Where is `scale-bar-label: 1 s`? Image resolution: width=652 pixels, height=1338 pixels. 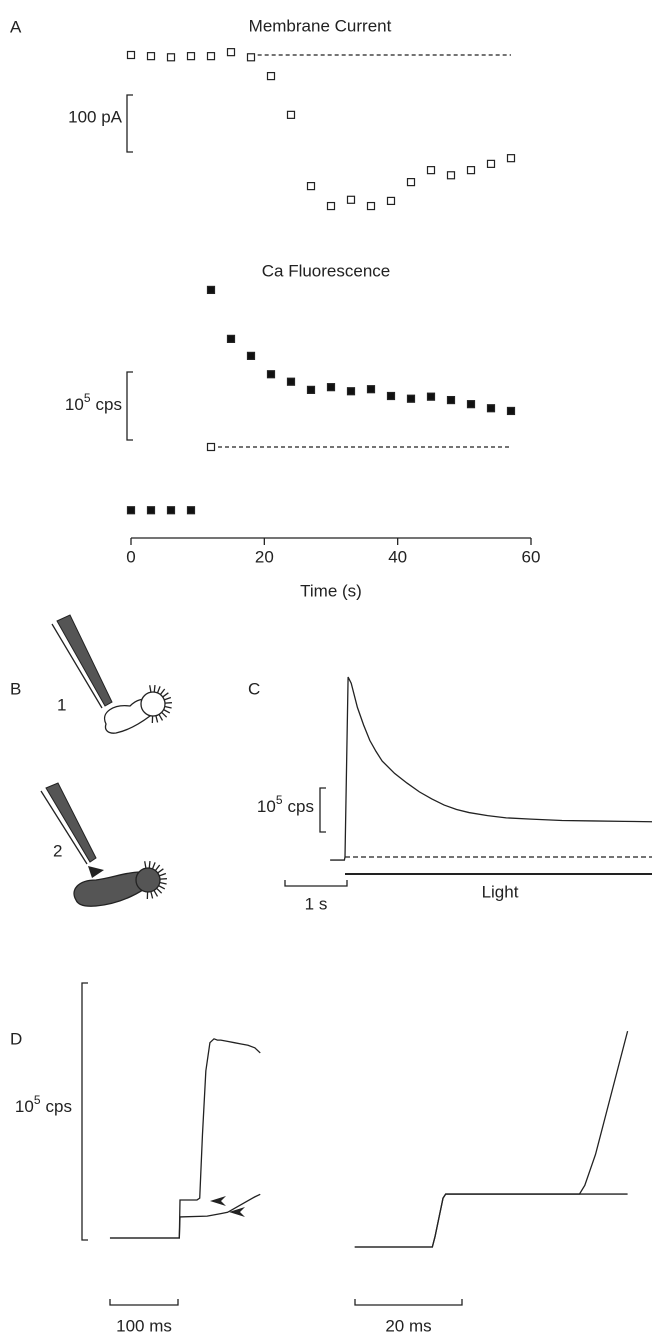
scale-bar-label: 1 s is located at coordinates (316, 903).